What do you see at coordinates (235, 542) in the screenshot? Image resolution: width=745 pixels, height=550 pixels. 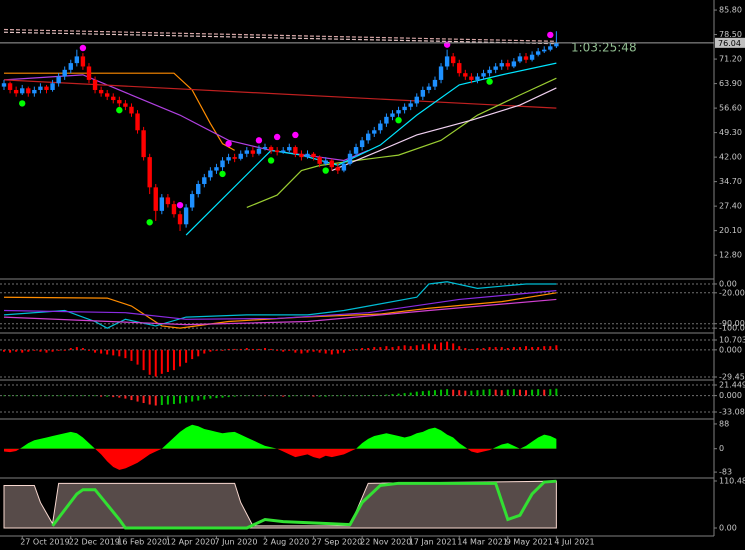 I see `x-tick-label: 7 Jun 2020` at bounding box center [235, 542].